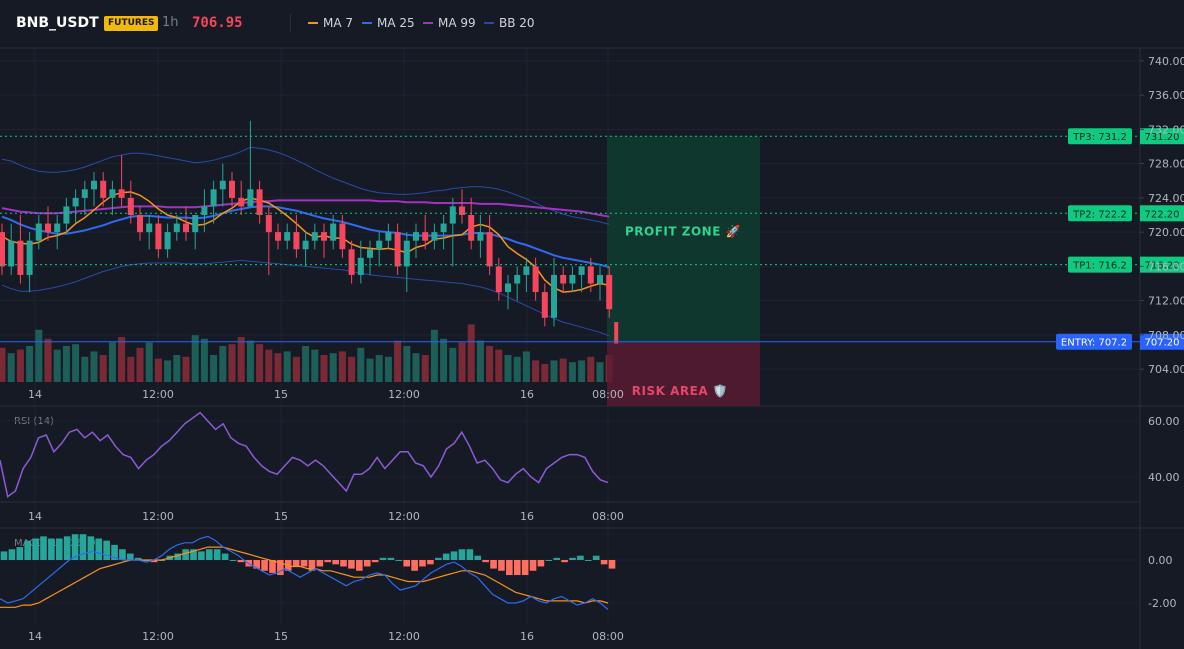  Describe the element at coordinates (1164, 477) in the screenshot. I see `rsi-tick-label: 40.00` at that location.